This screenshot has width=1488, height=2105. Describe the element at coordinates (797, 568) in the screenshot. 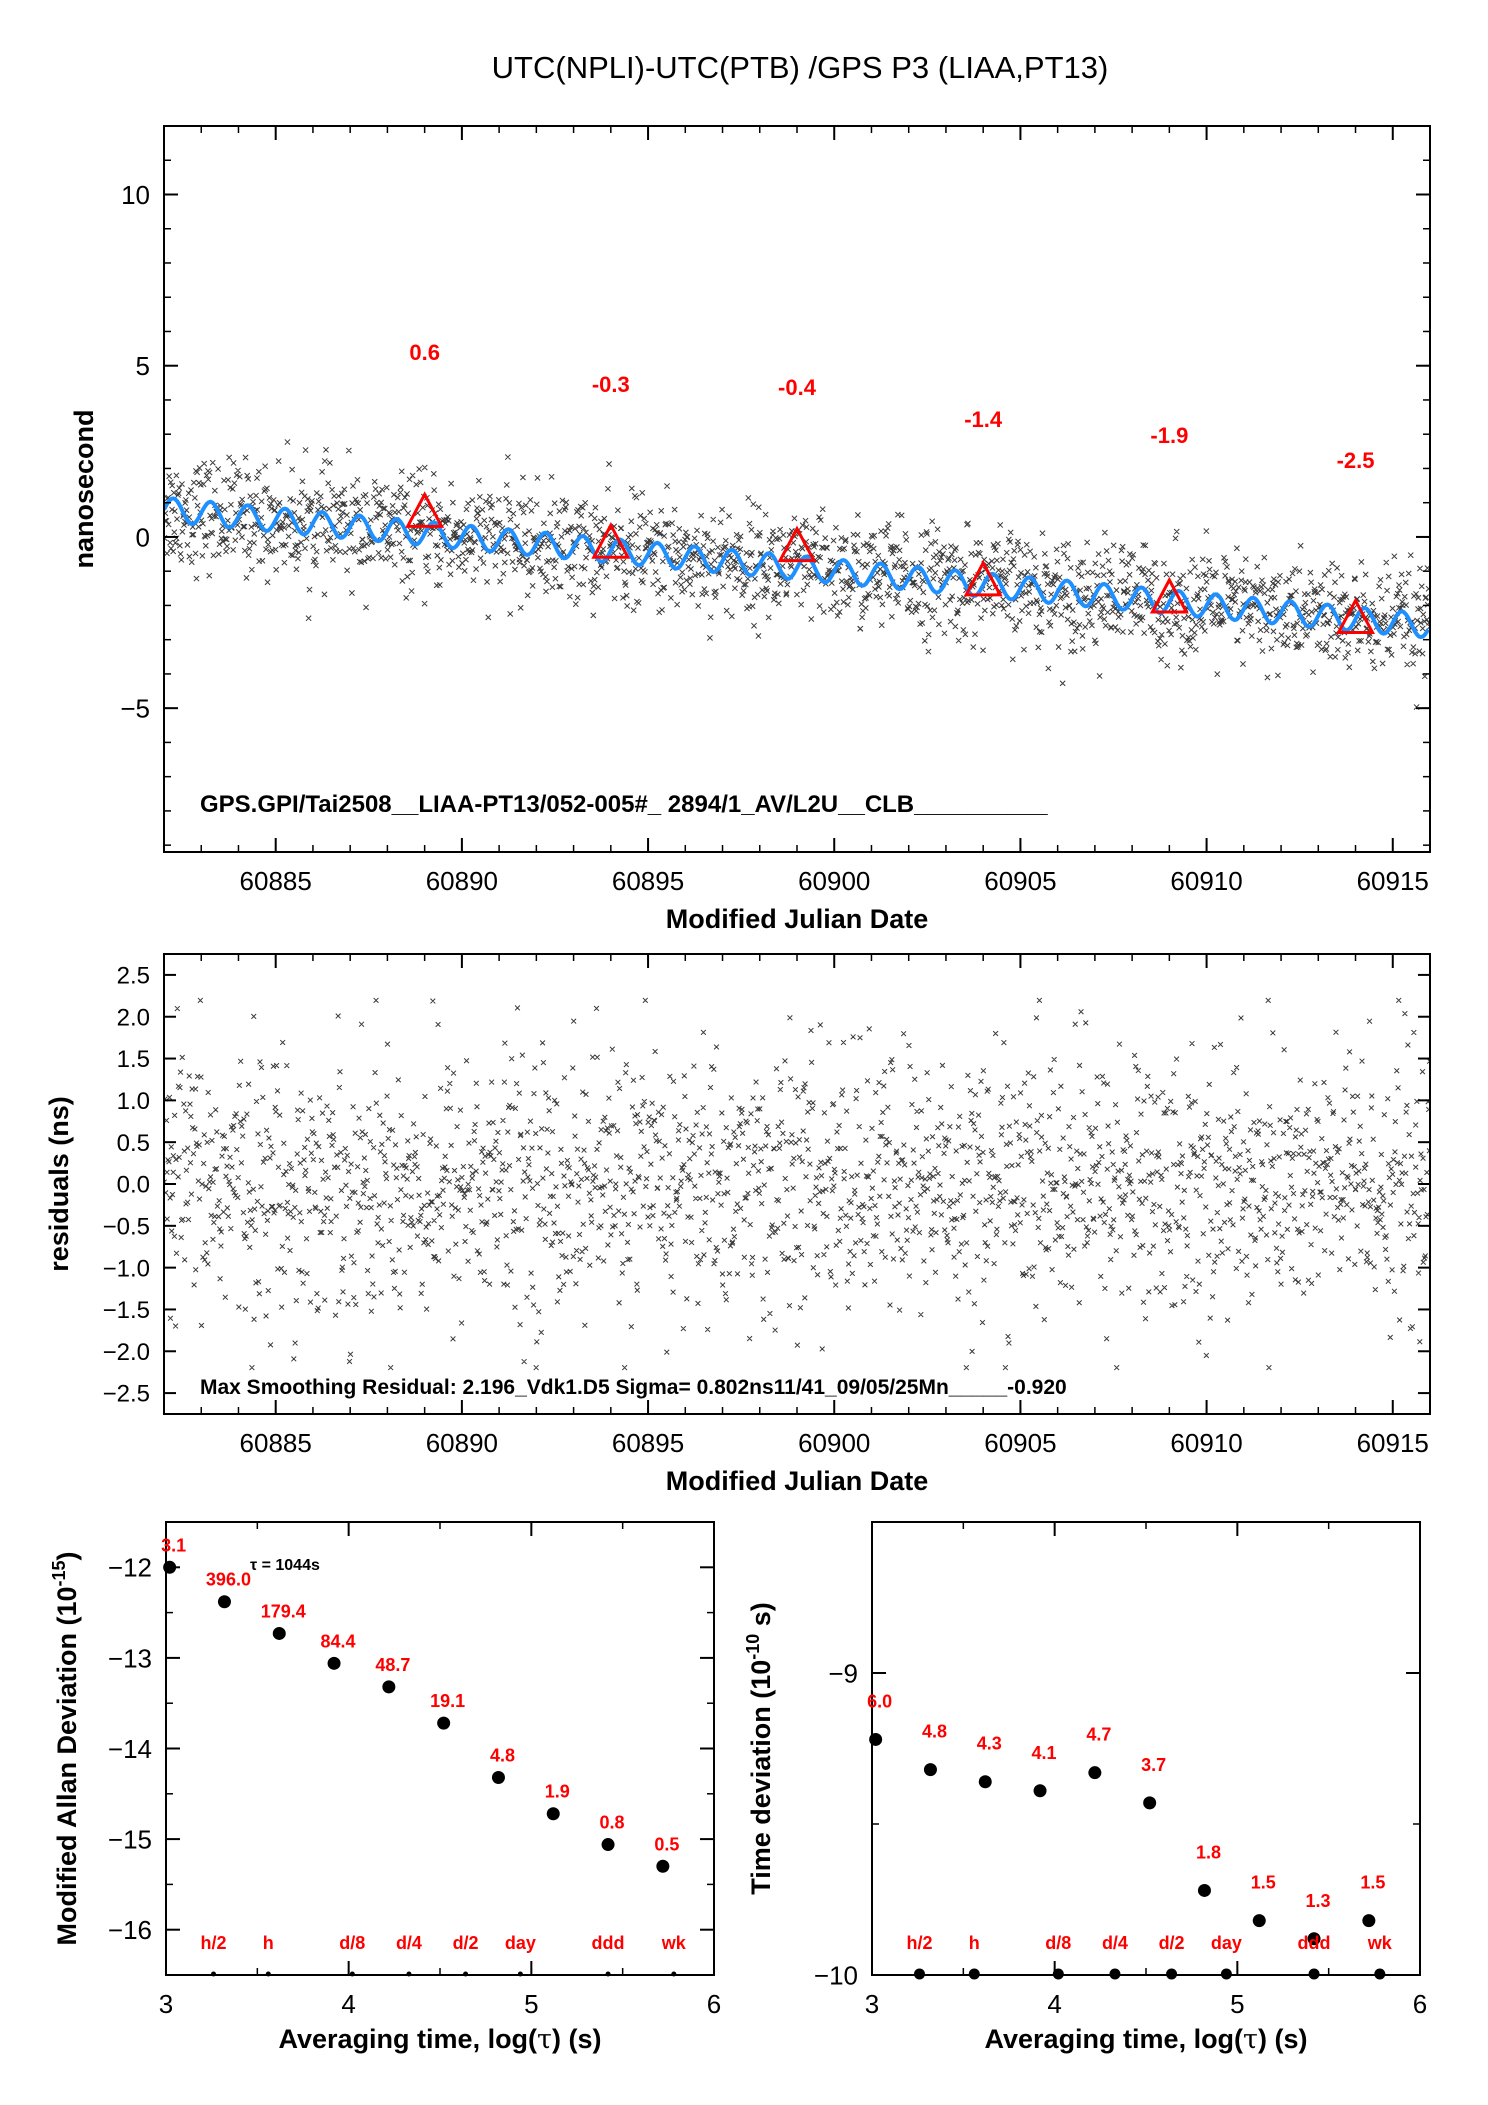

I see `smoothed-line` at that location.